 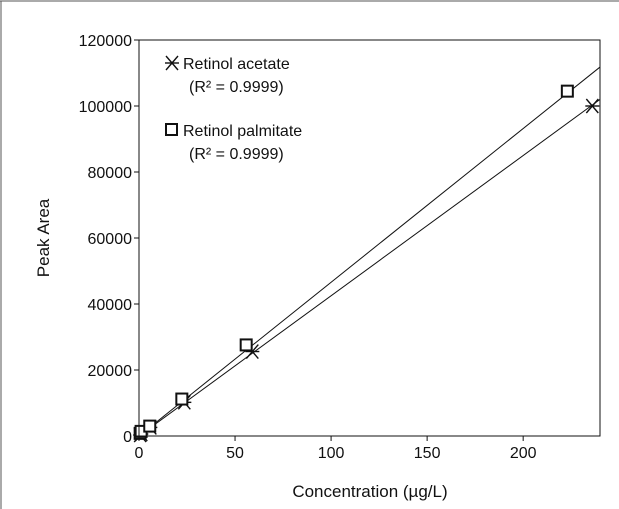 What do you see at coordinates (331, 453) in the screenshot?
I see `x-tick-label: 100` at bounding box center [331, 453].